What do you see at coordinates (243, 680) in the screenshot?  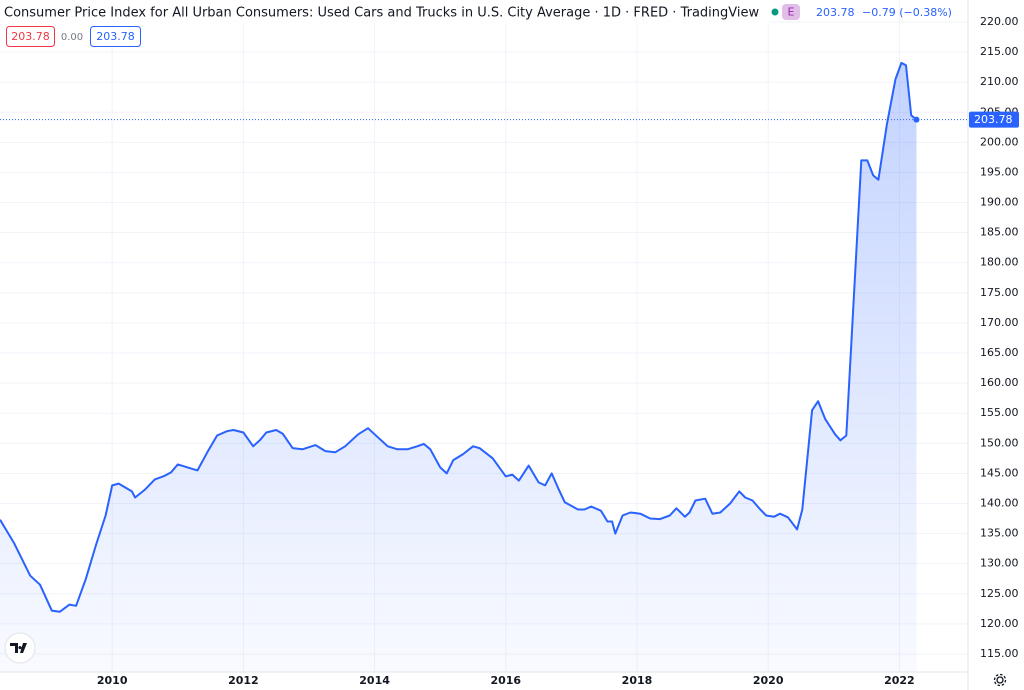 I see `x-tick-label: 2012` at bounding box center [243, 680].